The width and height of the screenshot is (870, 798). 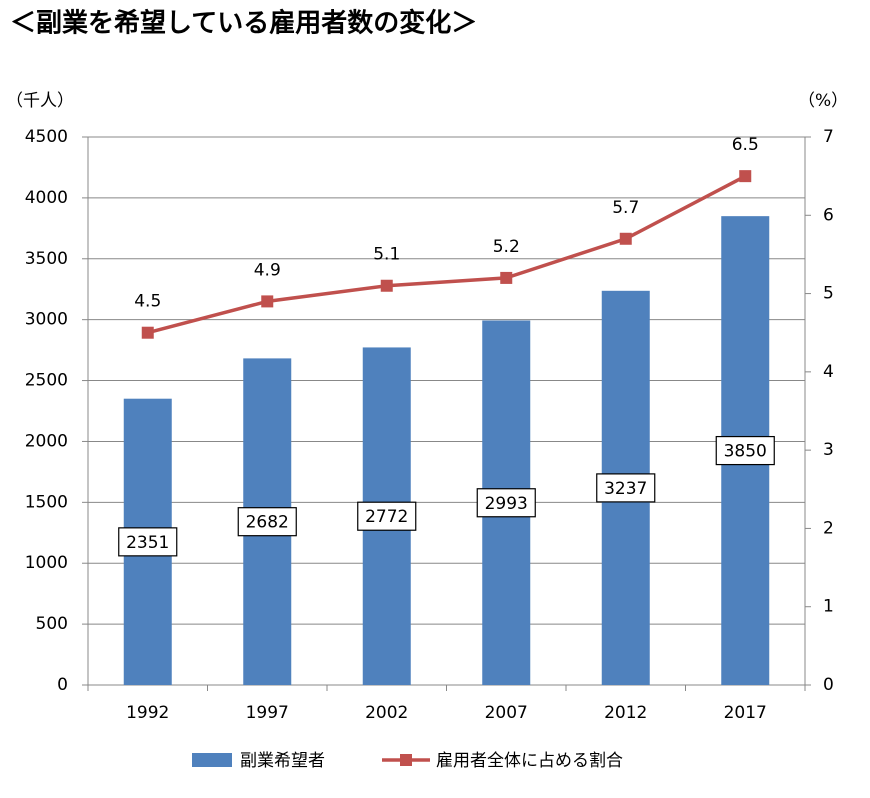 I want to click on value-label: 2993, so click(x=506, y=504).